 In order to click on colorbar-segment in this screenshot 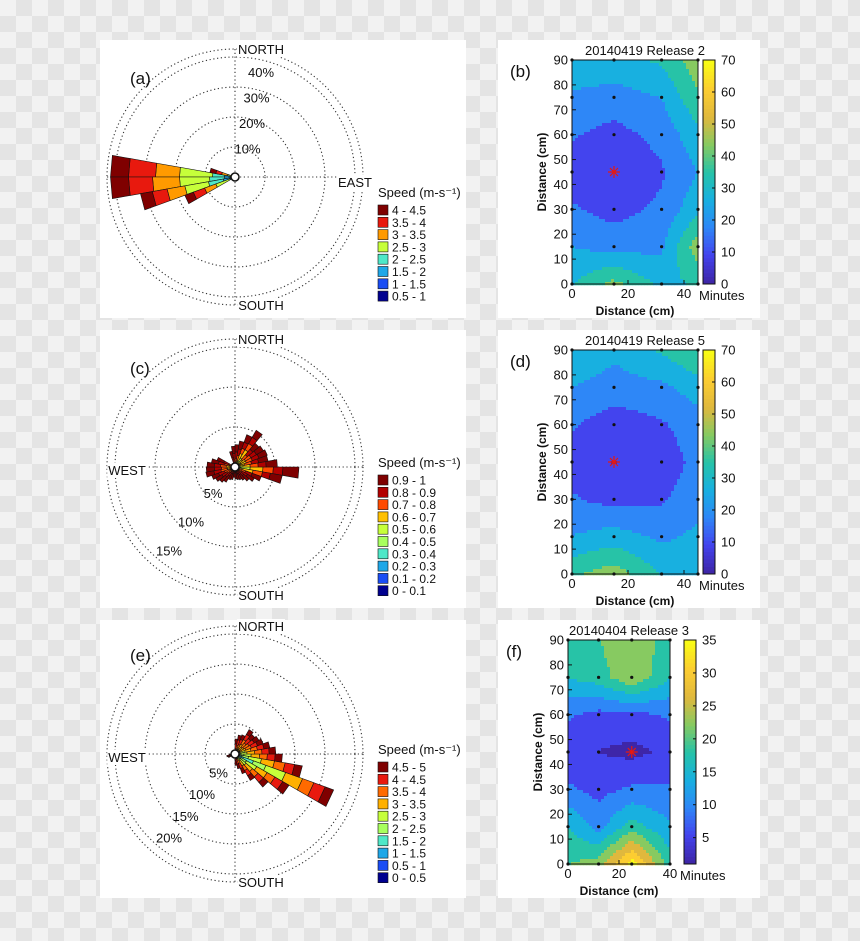, I will do `click(709, 211)`.